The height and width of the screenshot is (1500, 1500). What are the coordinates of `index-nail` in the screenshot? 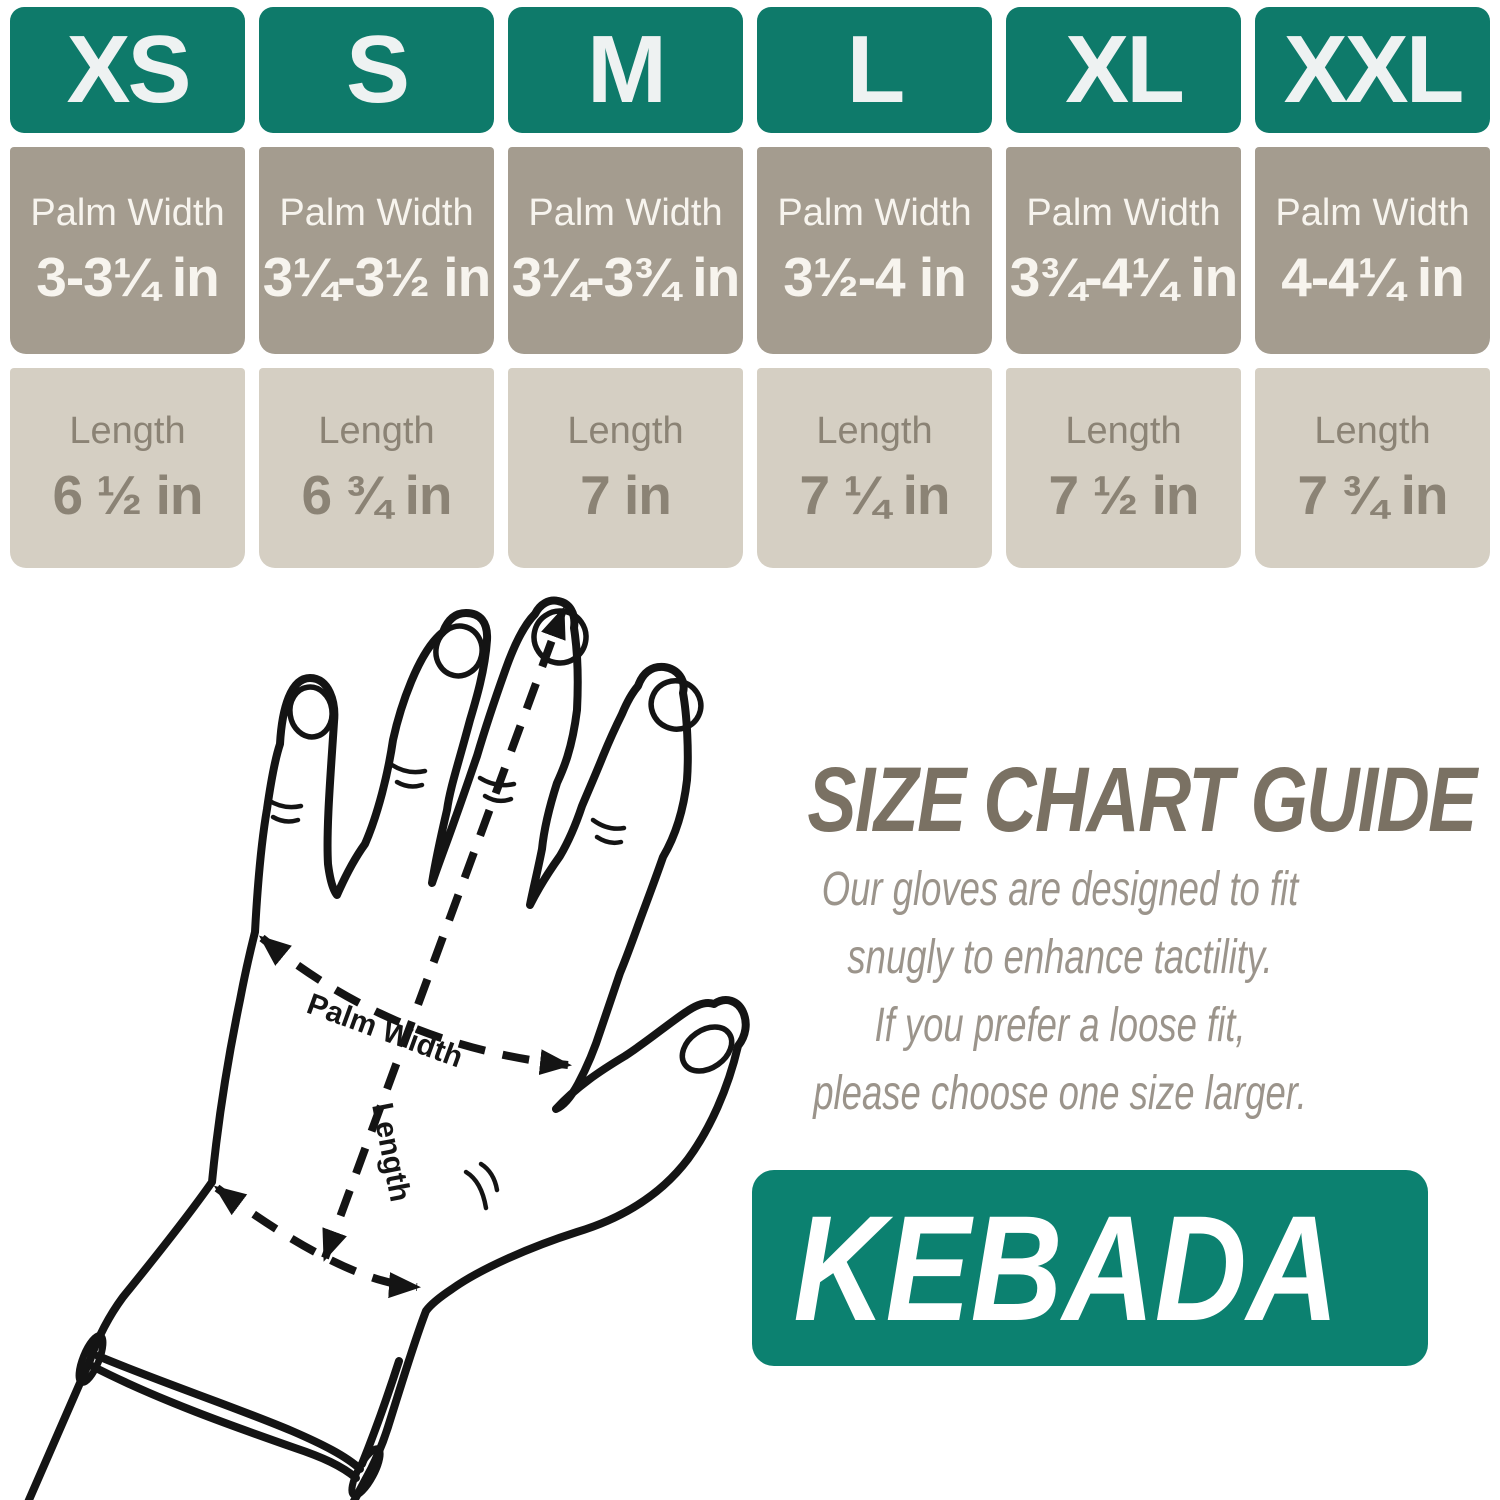 It's located at (676, 705).